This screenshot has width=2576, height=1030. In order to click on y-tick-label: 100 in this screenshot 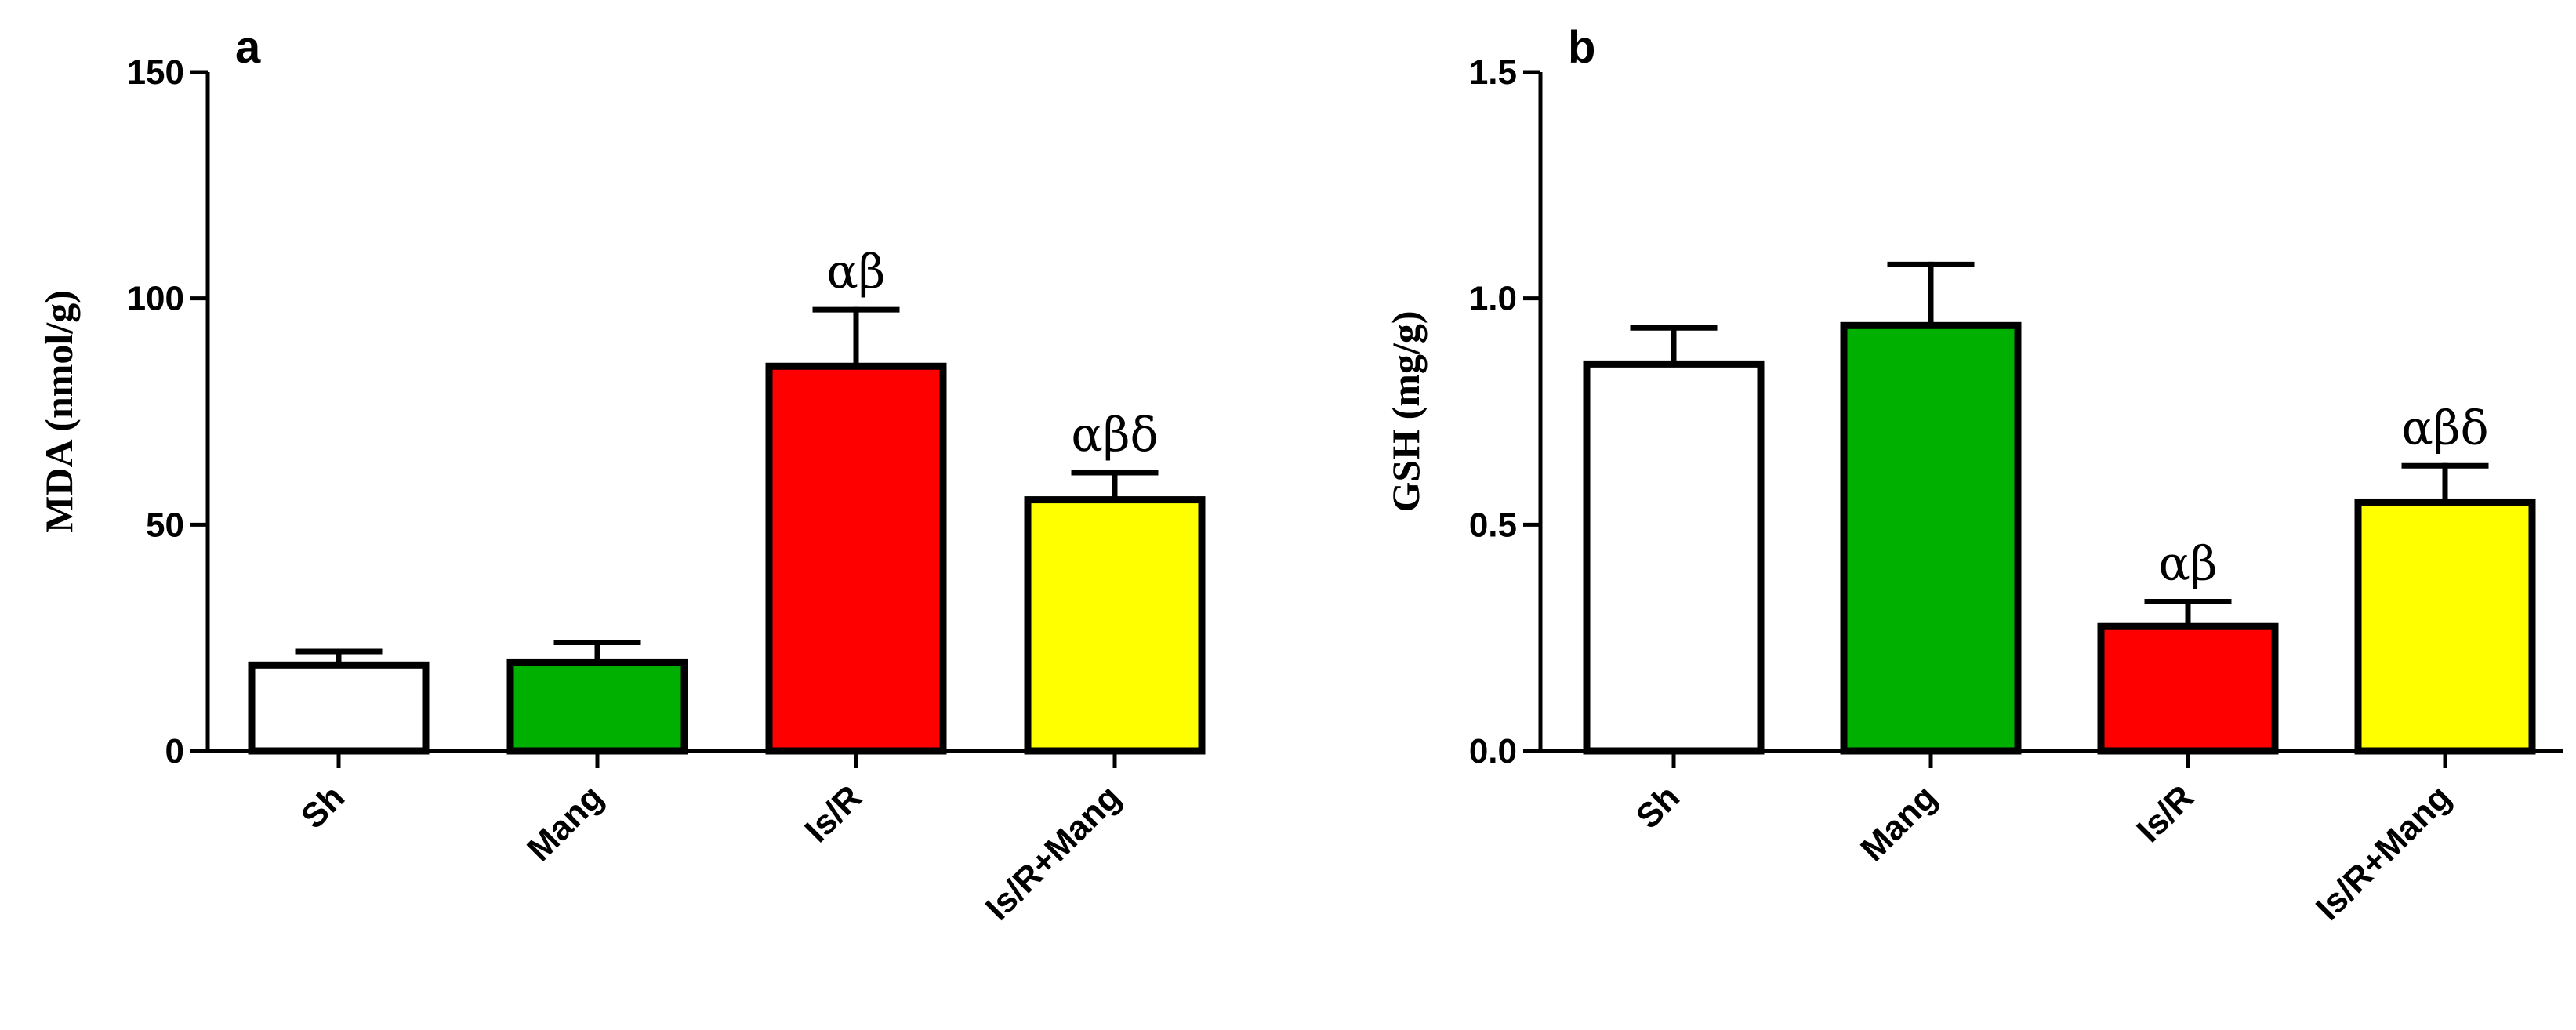, I will do `click(156, 299)`.